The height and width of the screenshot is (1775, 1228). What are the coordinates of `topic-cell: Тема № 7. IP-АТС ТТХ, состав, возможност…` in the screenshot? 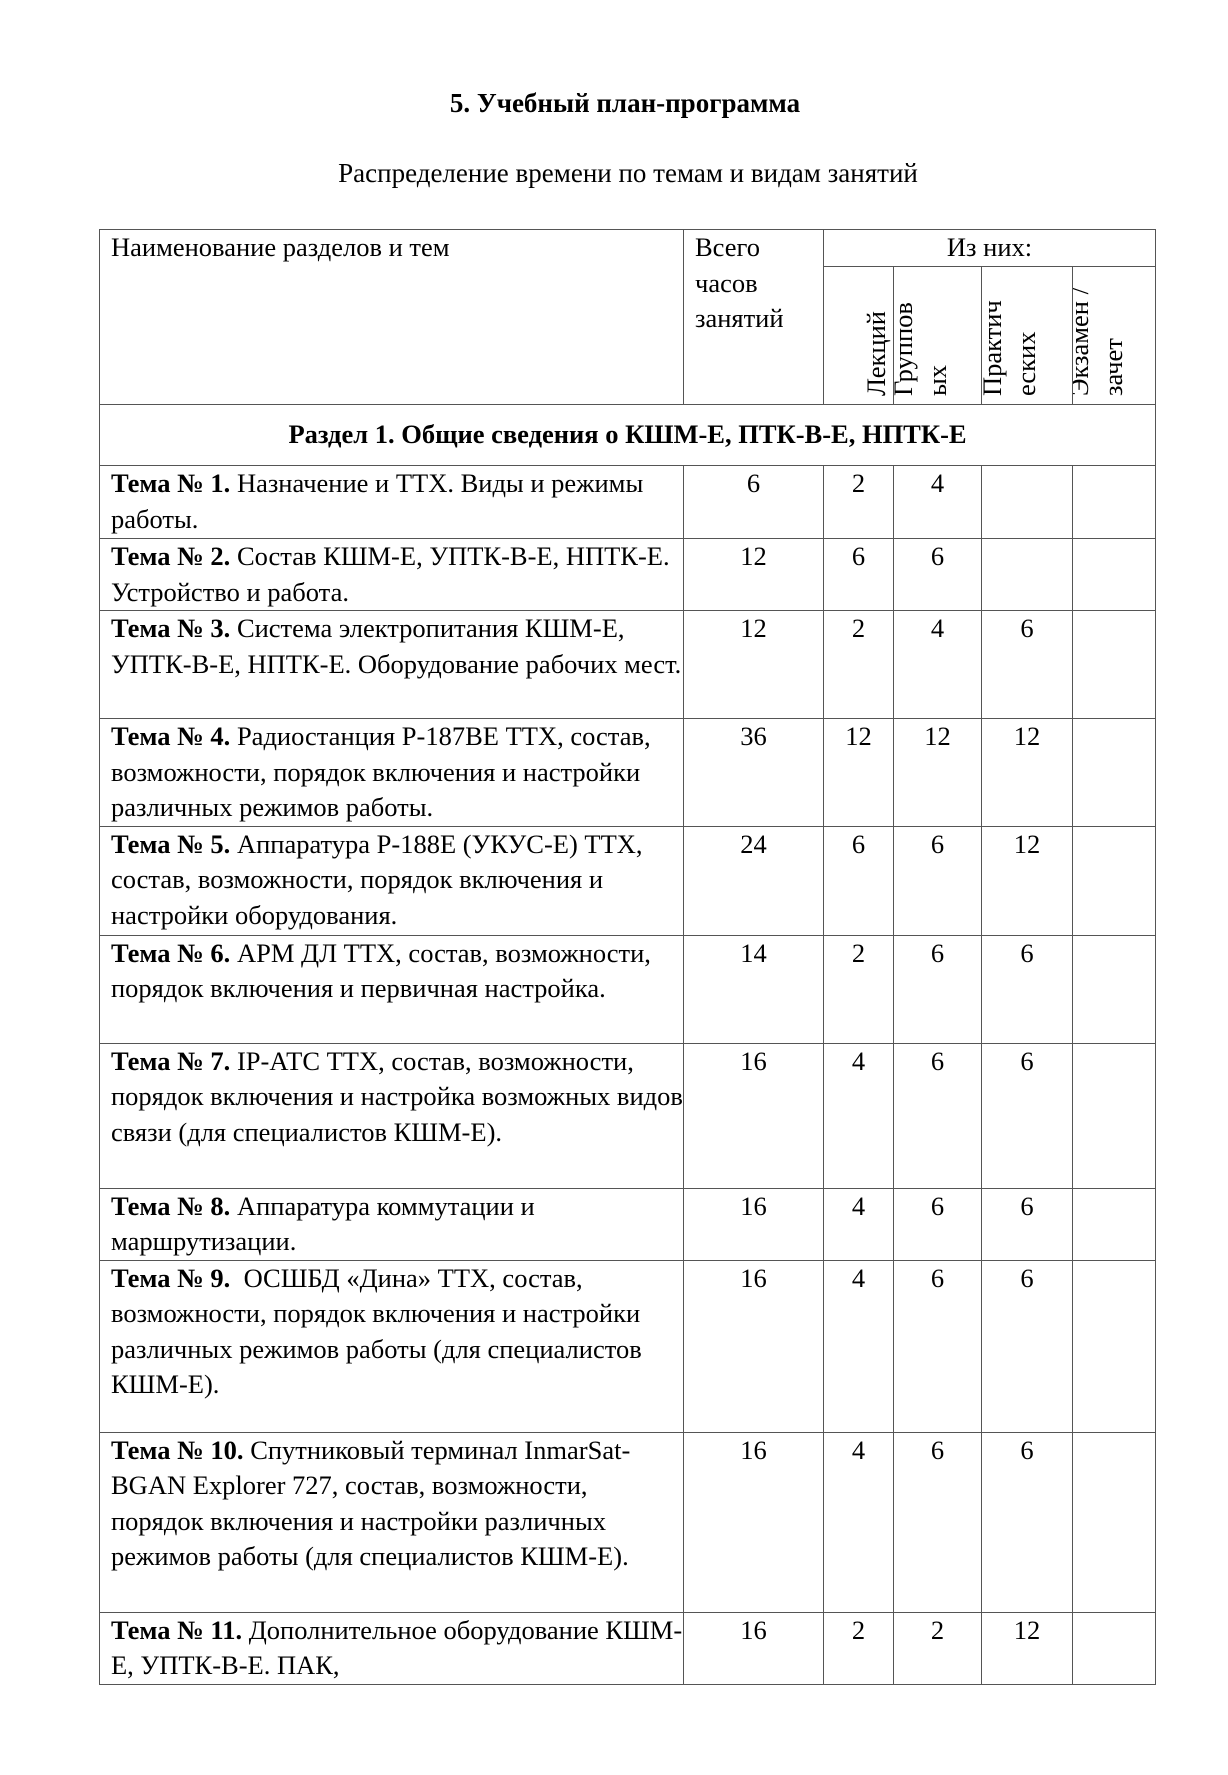 It's located at (391, 1115).